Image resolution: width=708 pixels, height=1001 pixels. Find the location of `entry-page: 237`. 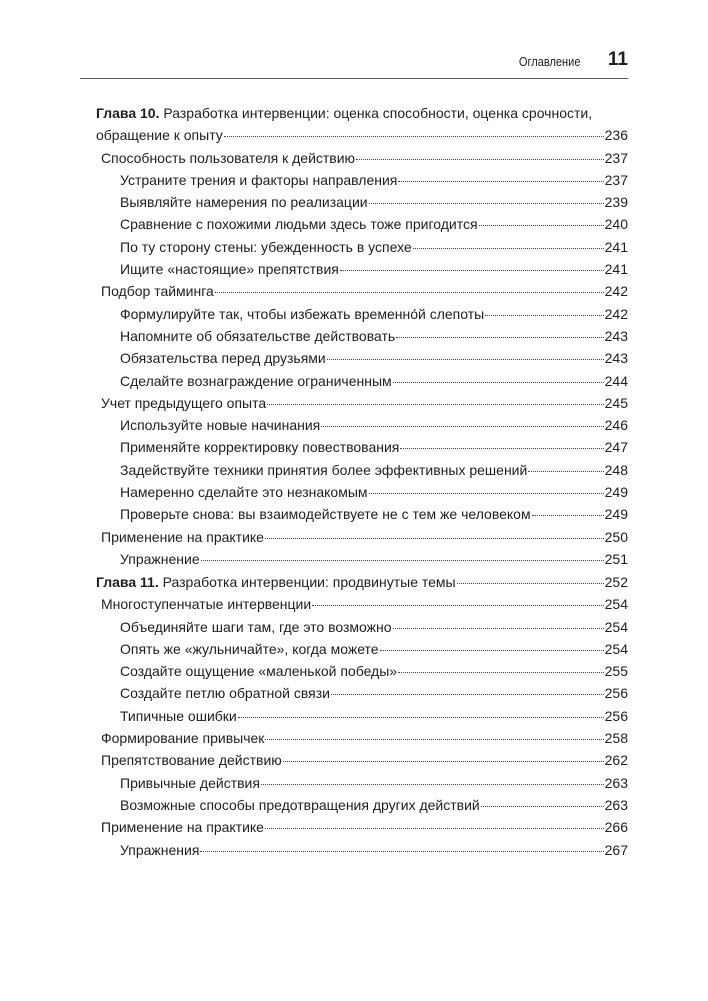

entry-page: 237 is located at coordinates (616, 157).